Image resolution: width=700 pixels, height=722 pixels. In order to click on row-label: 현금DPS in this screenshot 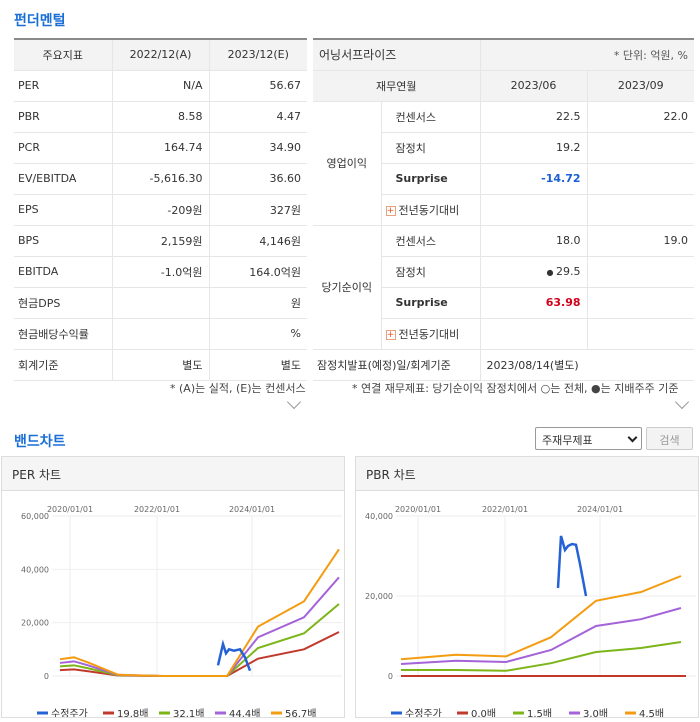, I will do `click(63, 303)`.